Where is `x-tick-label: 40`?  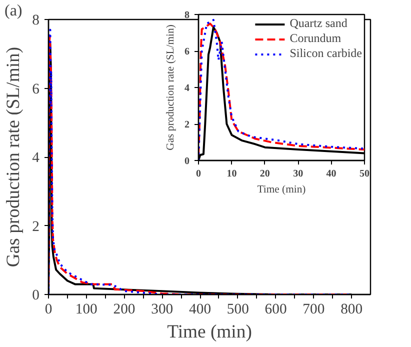 x-tick-label: 40 is located at coordinates (331, 174).